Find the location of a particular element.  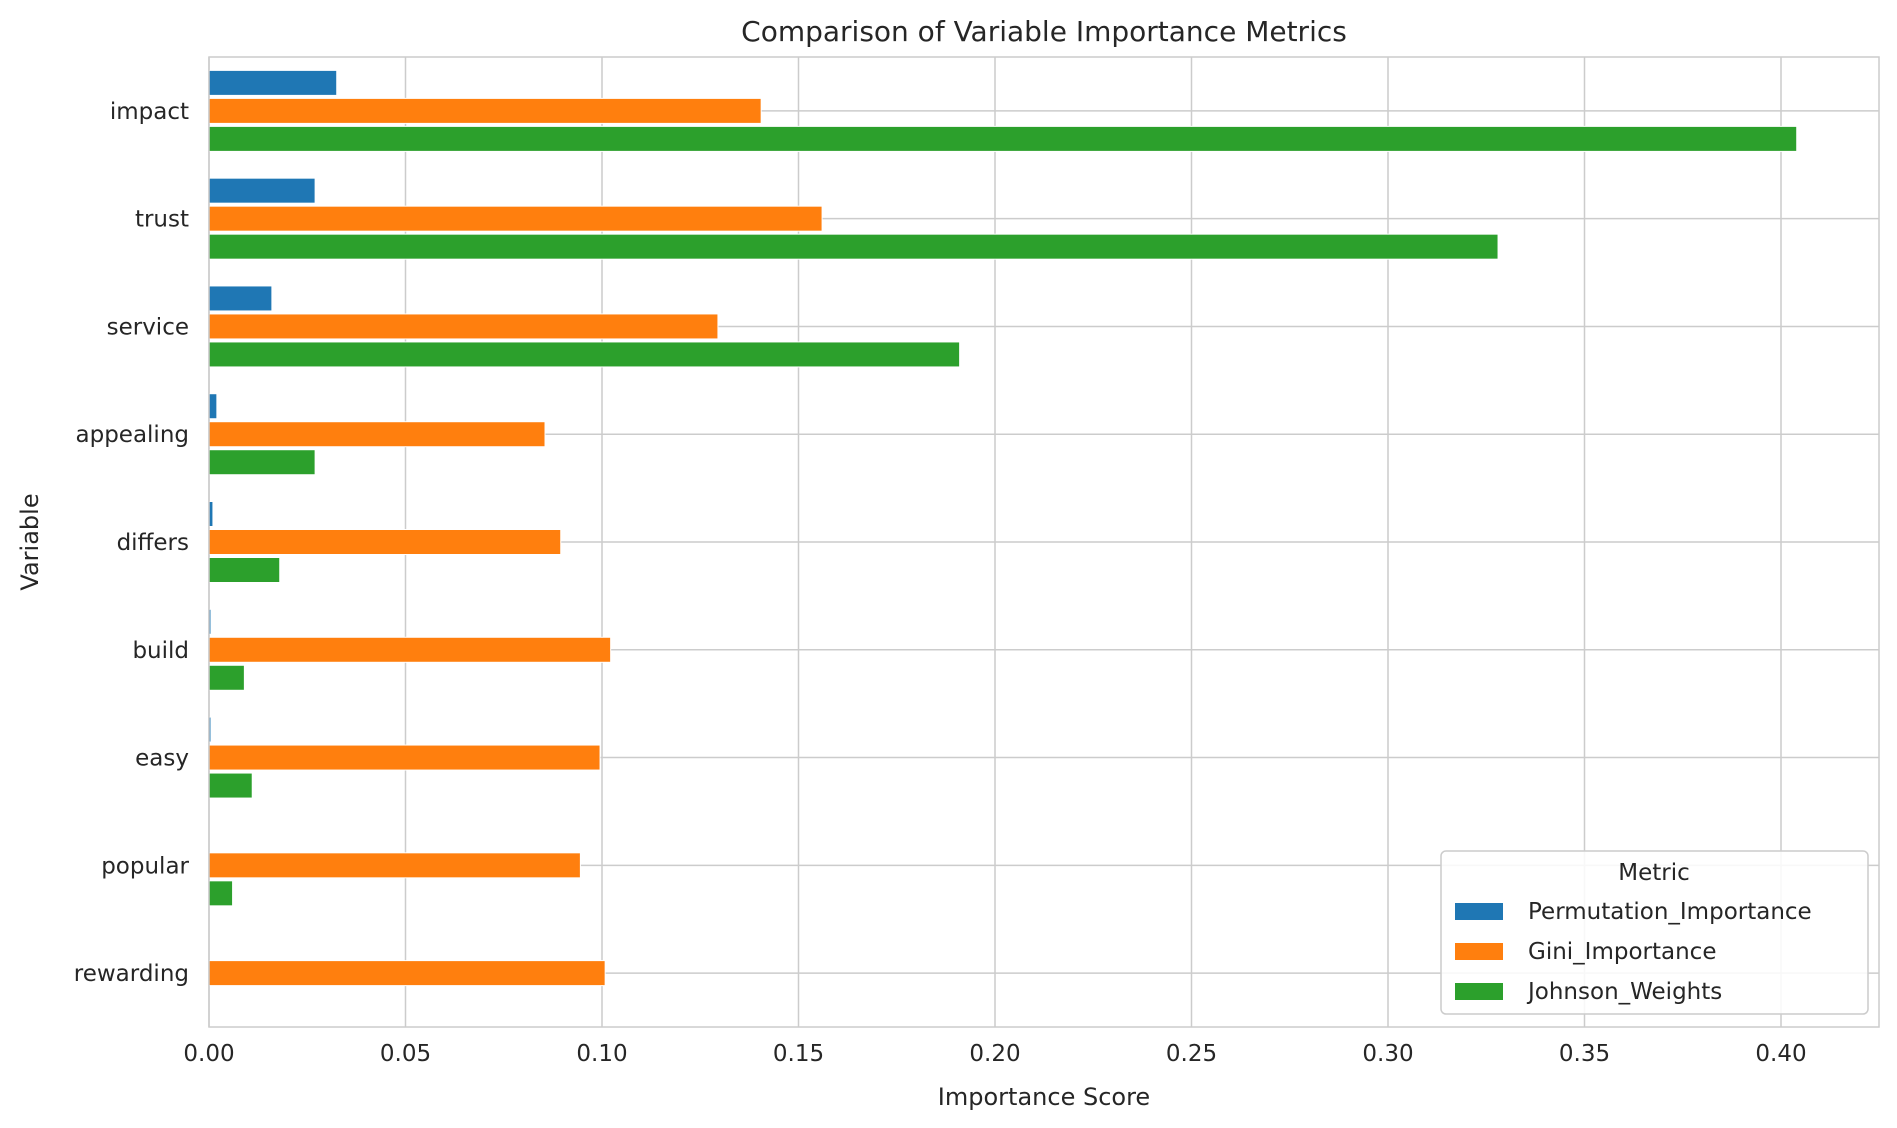

y-tick-label: build is located at coordinates (160, 651).